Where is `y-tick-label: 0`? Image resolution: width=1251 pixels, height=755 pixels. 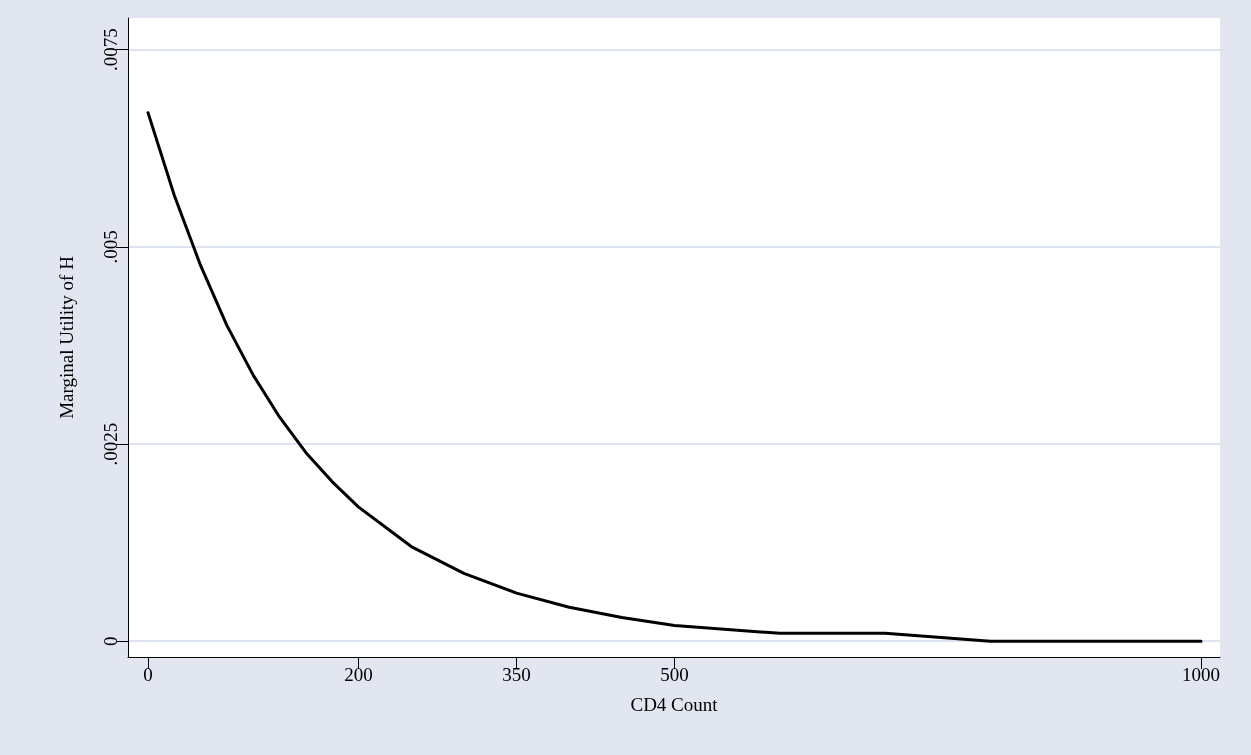
y-tick-label: 0 is located at coordinates (110, 641).